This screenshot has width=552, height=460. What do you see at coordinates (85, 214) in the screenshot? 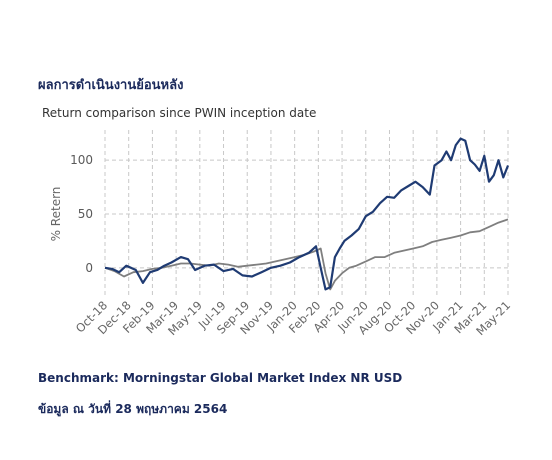
I see `y-tick-label: 50` at bounding box center [85, 214].